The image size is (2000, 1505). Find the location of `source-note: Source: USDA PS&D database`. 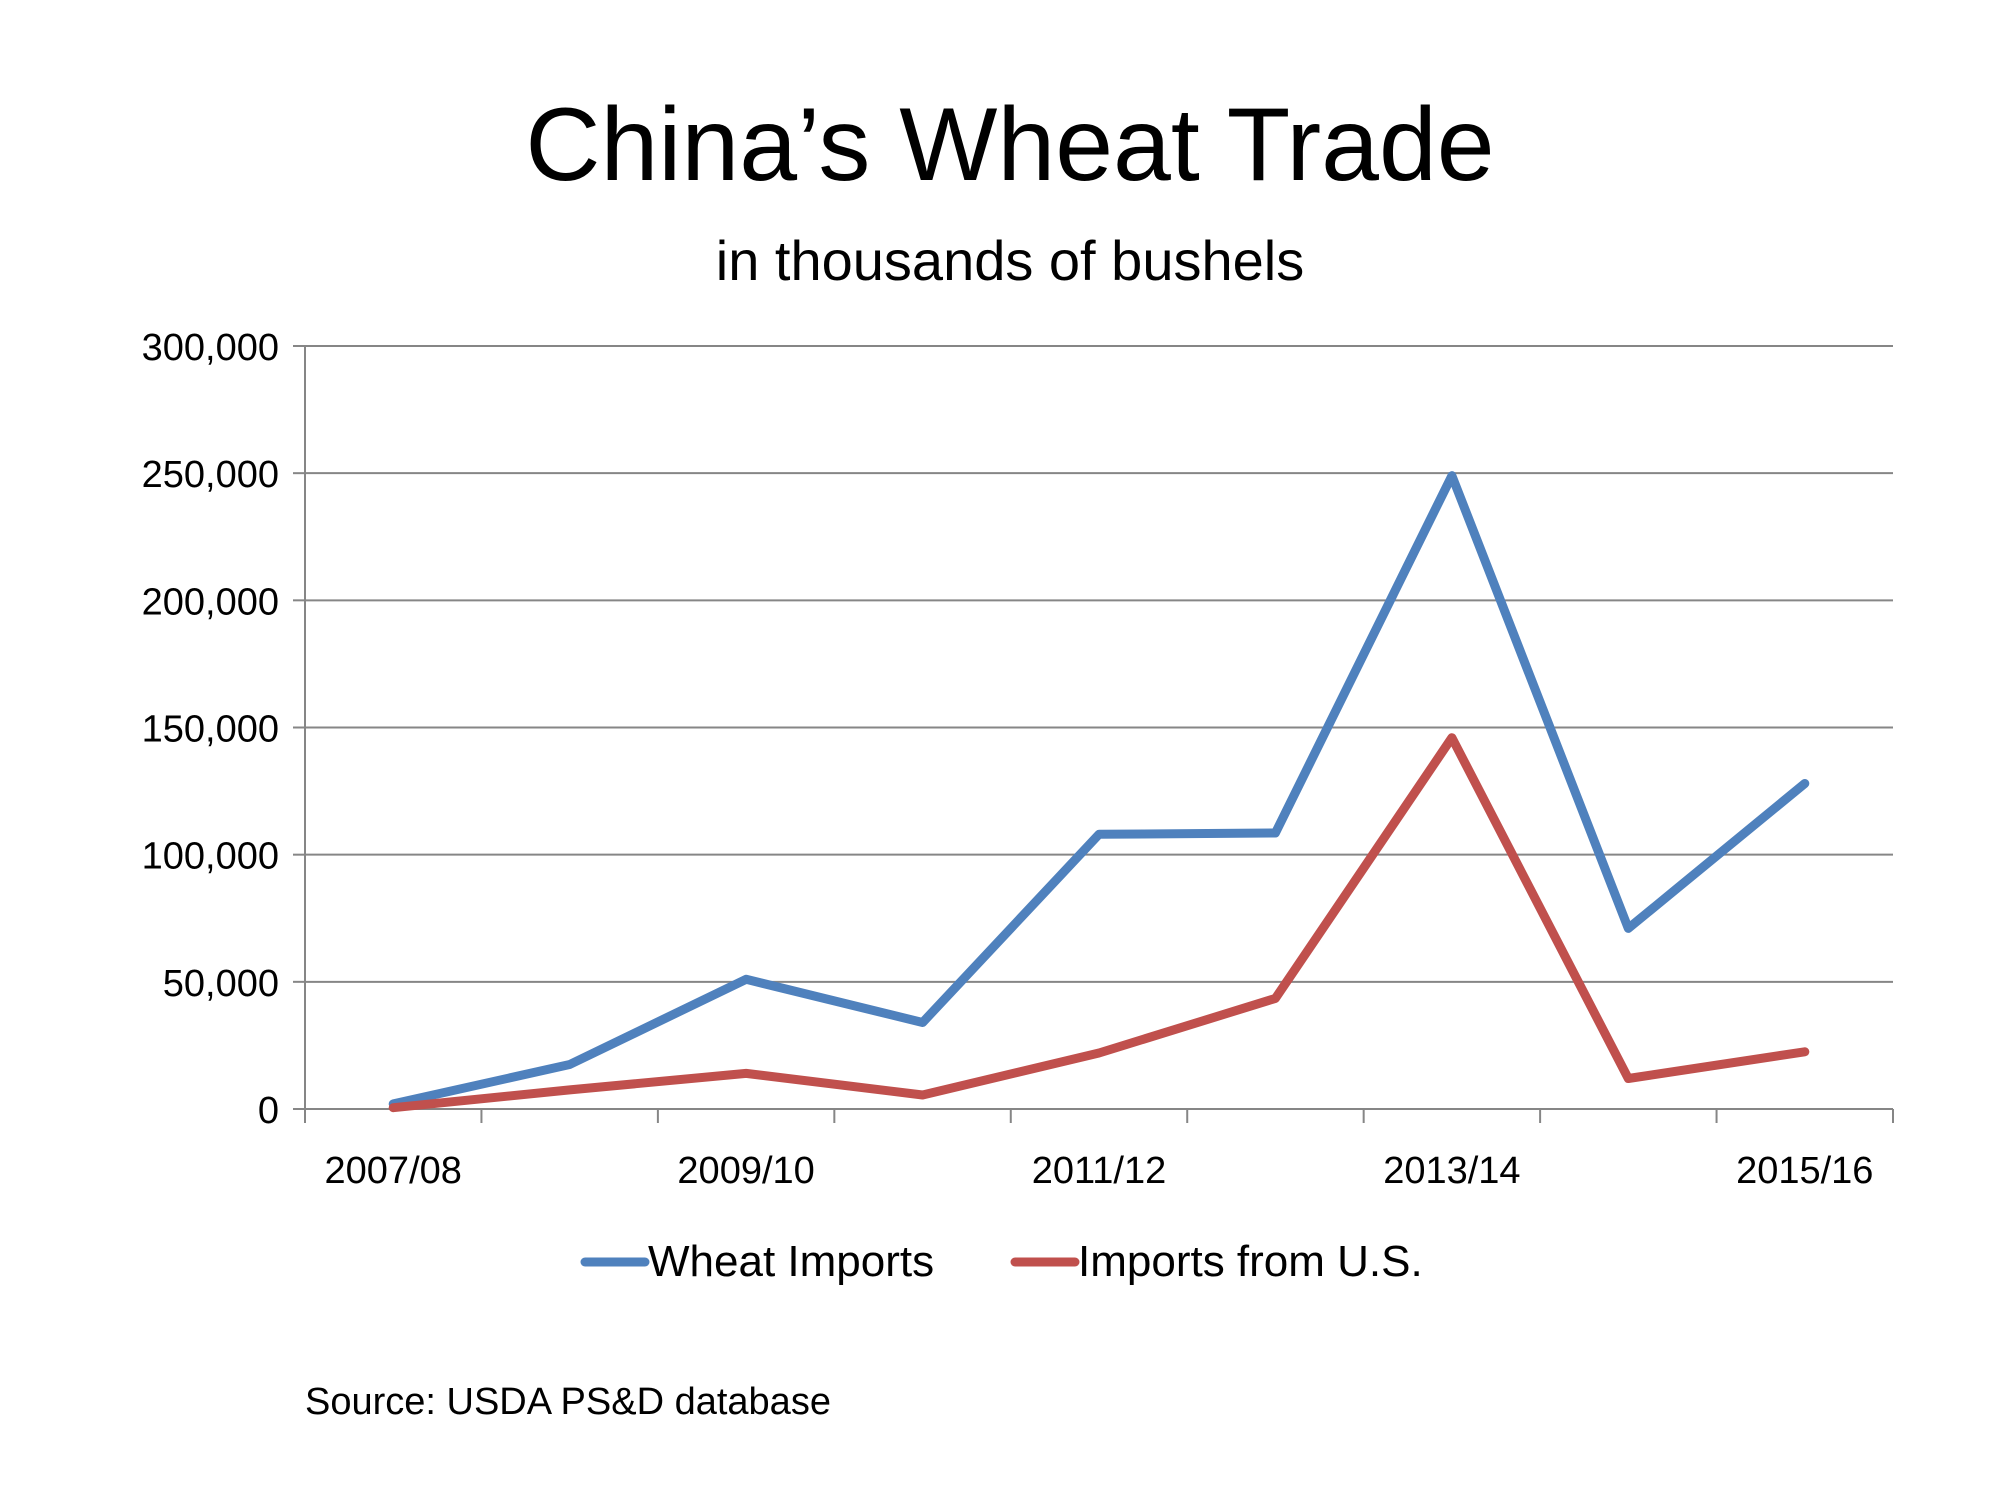

source-note: Source: USDA PS&D database is located at coordinates (568, 1402).